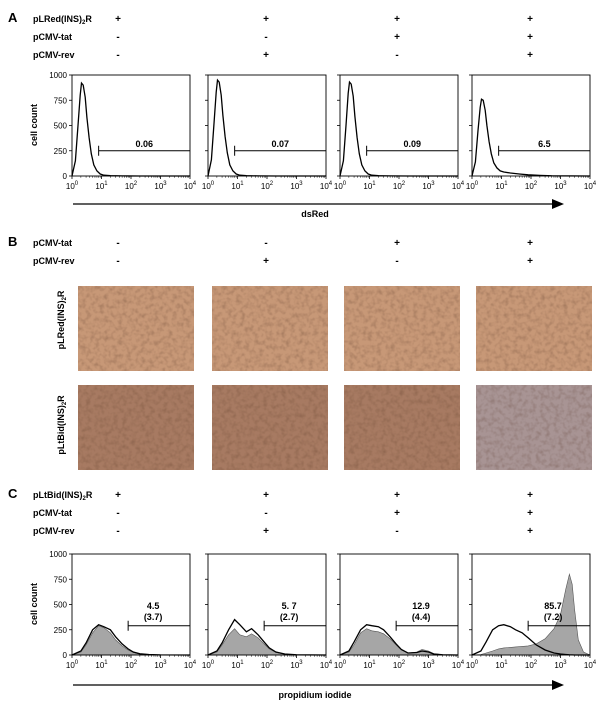 This screenshot has width=600, height=701. I want to click on condition-label-c-0: pLtBid(INS)2R, so click(63, 496).